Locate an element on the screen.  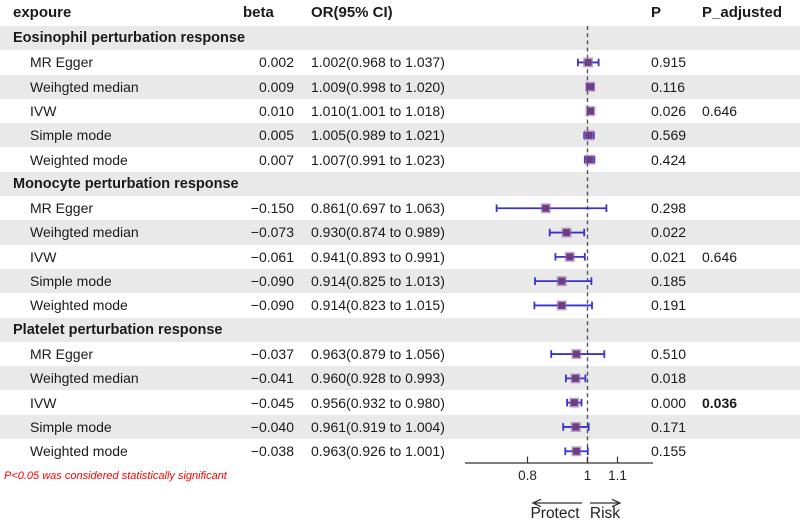
or-ci-value: 1.007(0.991 to 1.023) is located at coordinates (378, 159).